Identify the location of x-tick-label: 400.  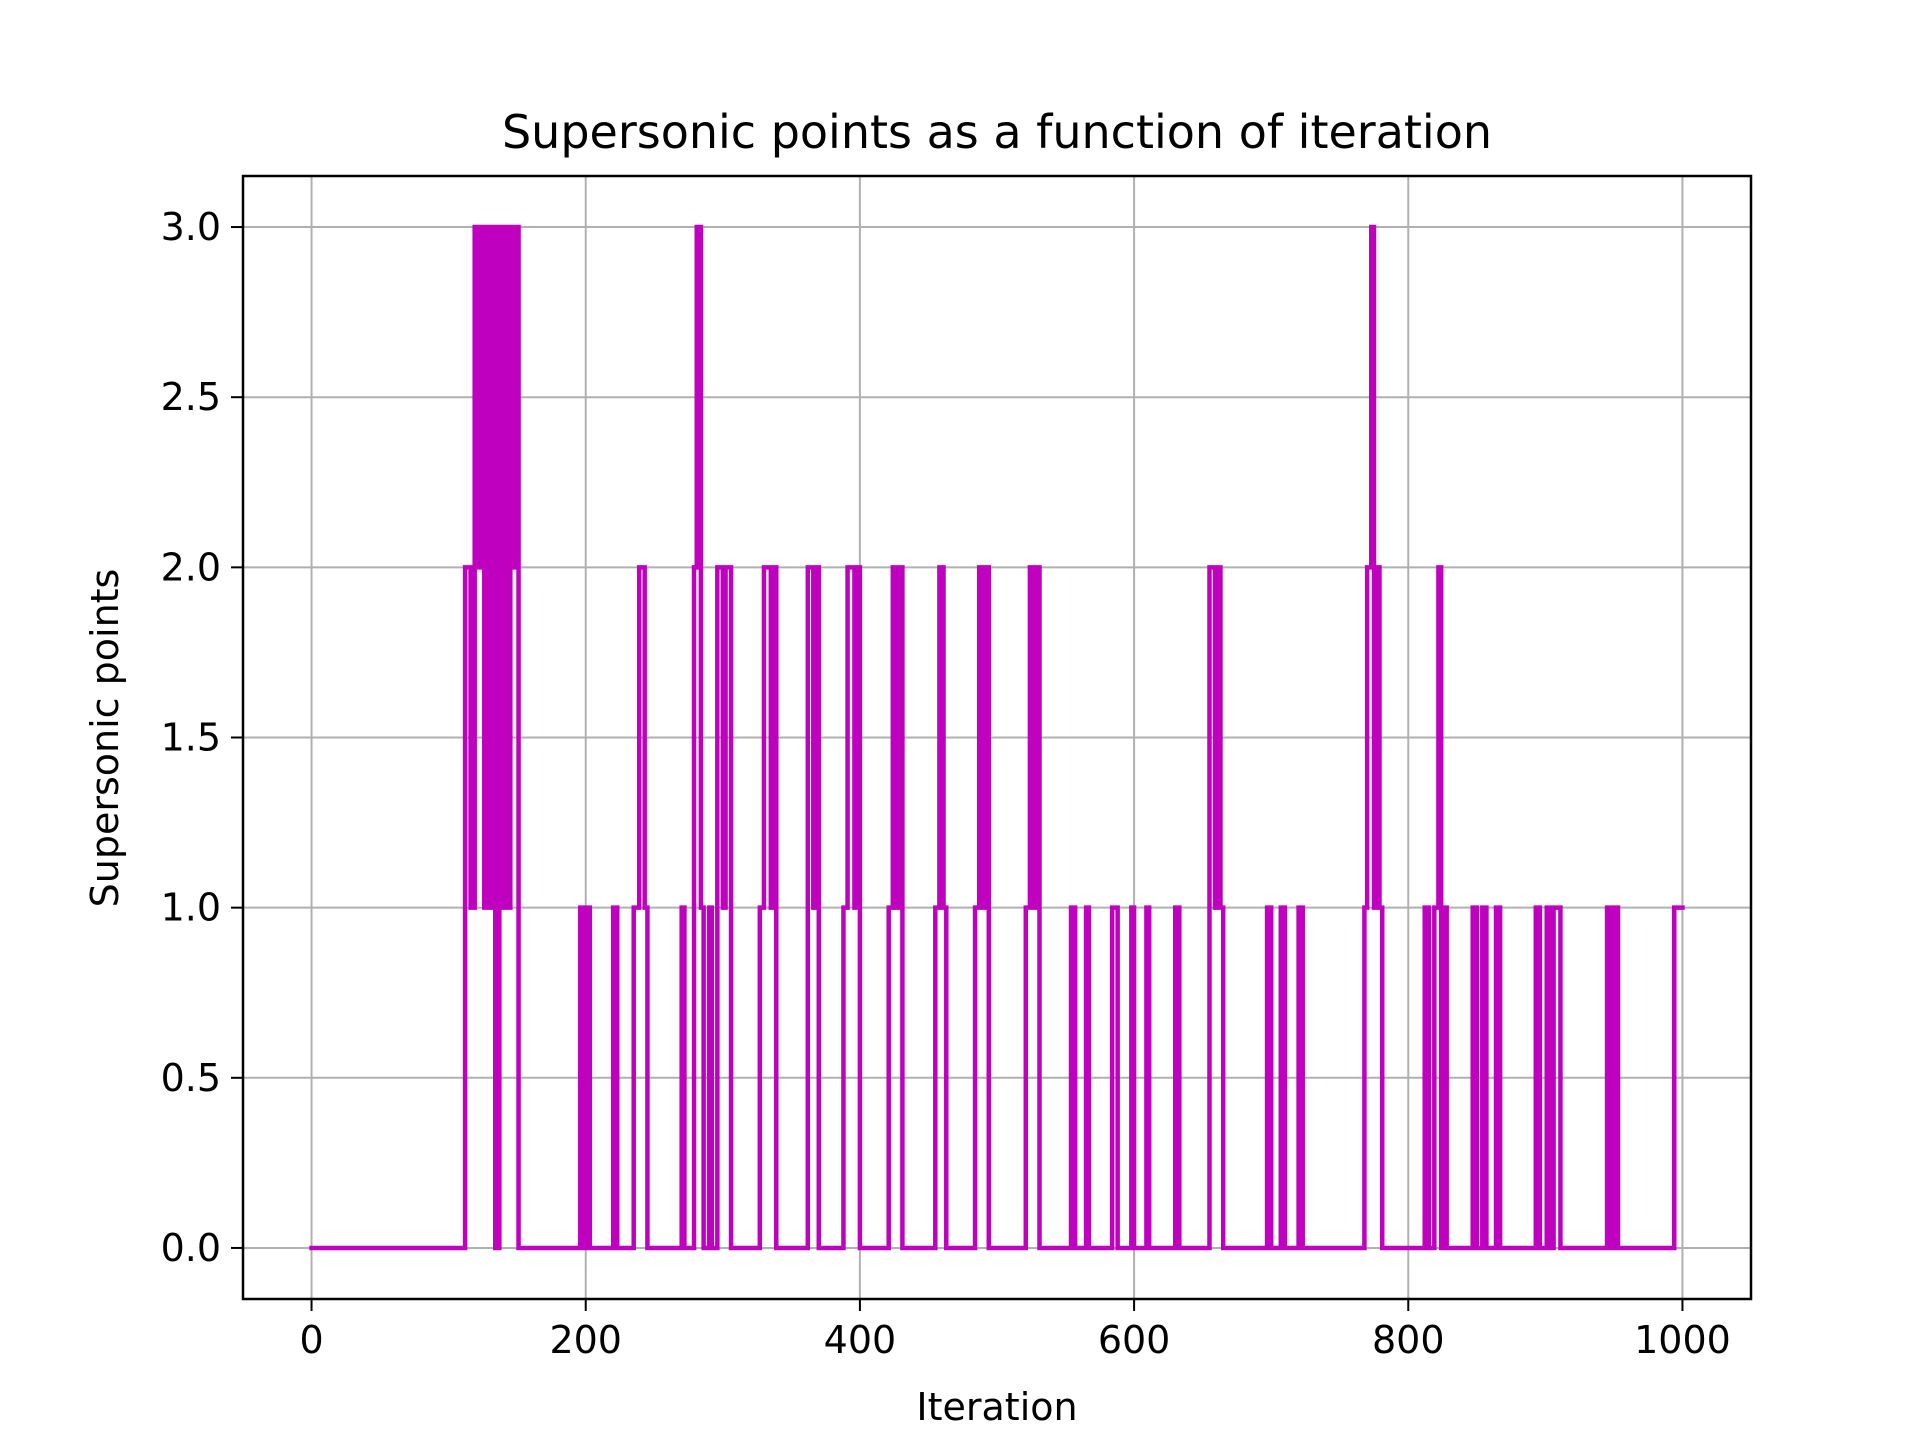
(860, 1340).